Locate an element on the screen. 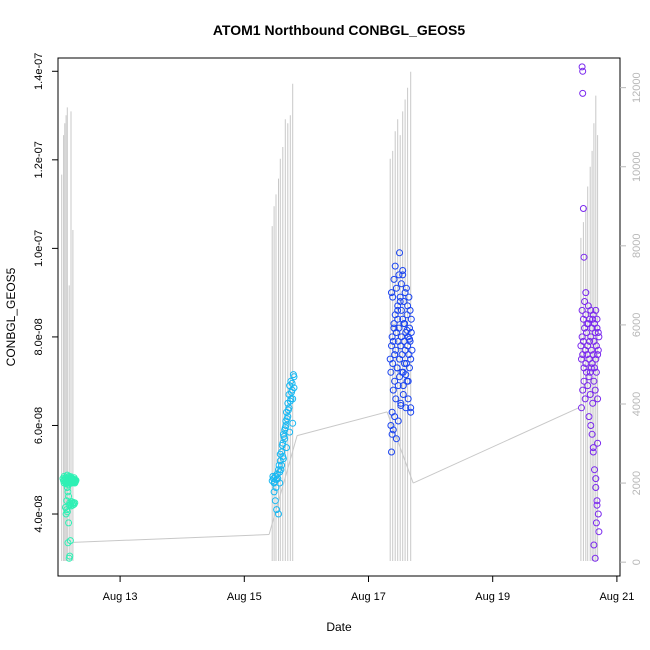 This screenshot has height=650, width=650. y-tick-label: 8.0e-08 is located at coordinates (39, 336).